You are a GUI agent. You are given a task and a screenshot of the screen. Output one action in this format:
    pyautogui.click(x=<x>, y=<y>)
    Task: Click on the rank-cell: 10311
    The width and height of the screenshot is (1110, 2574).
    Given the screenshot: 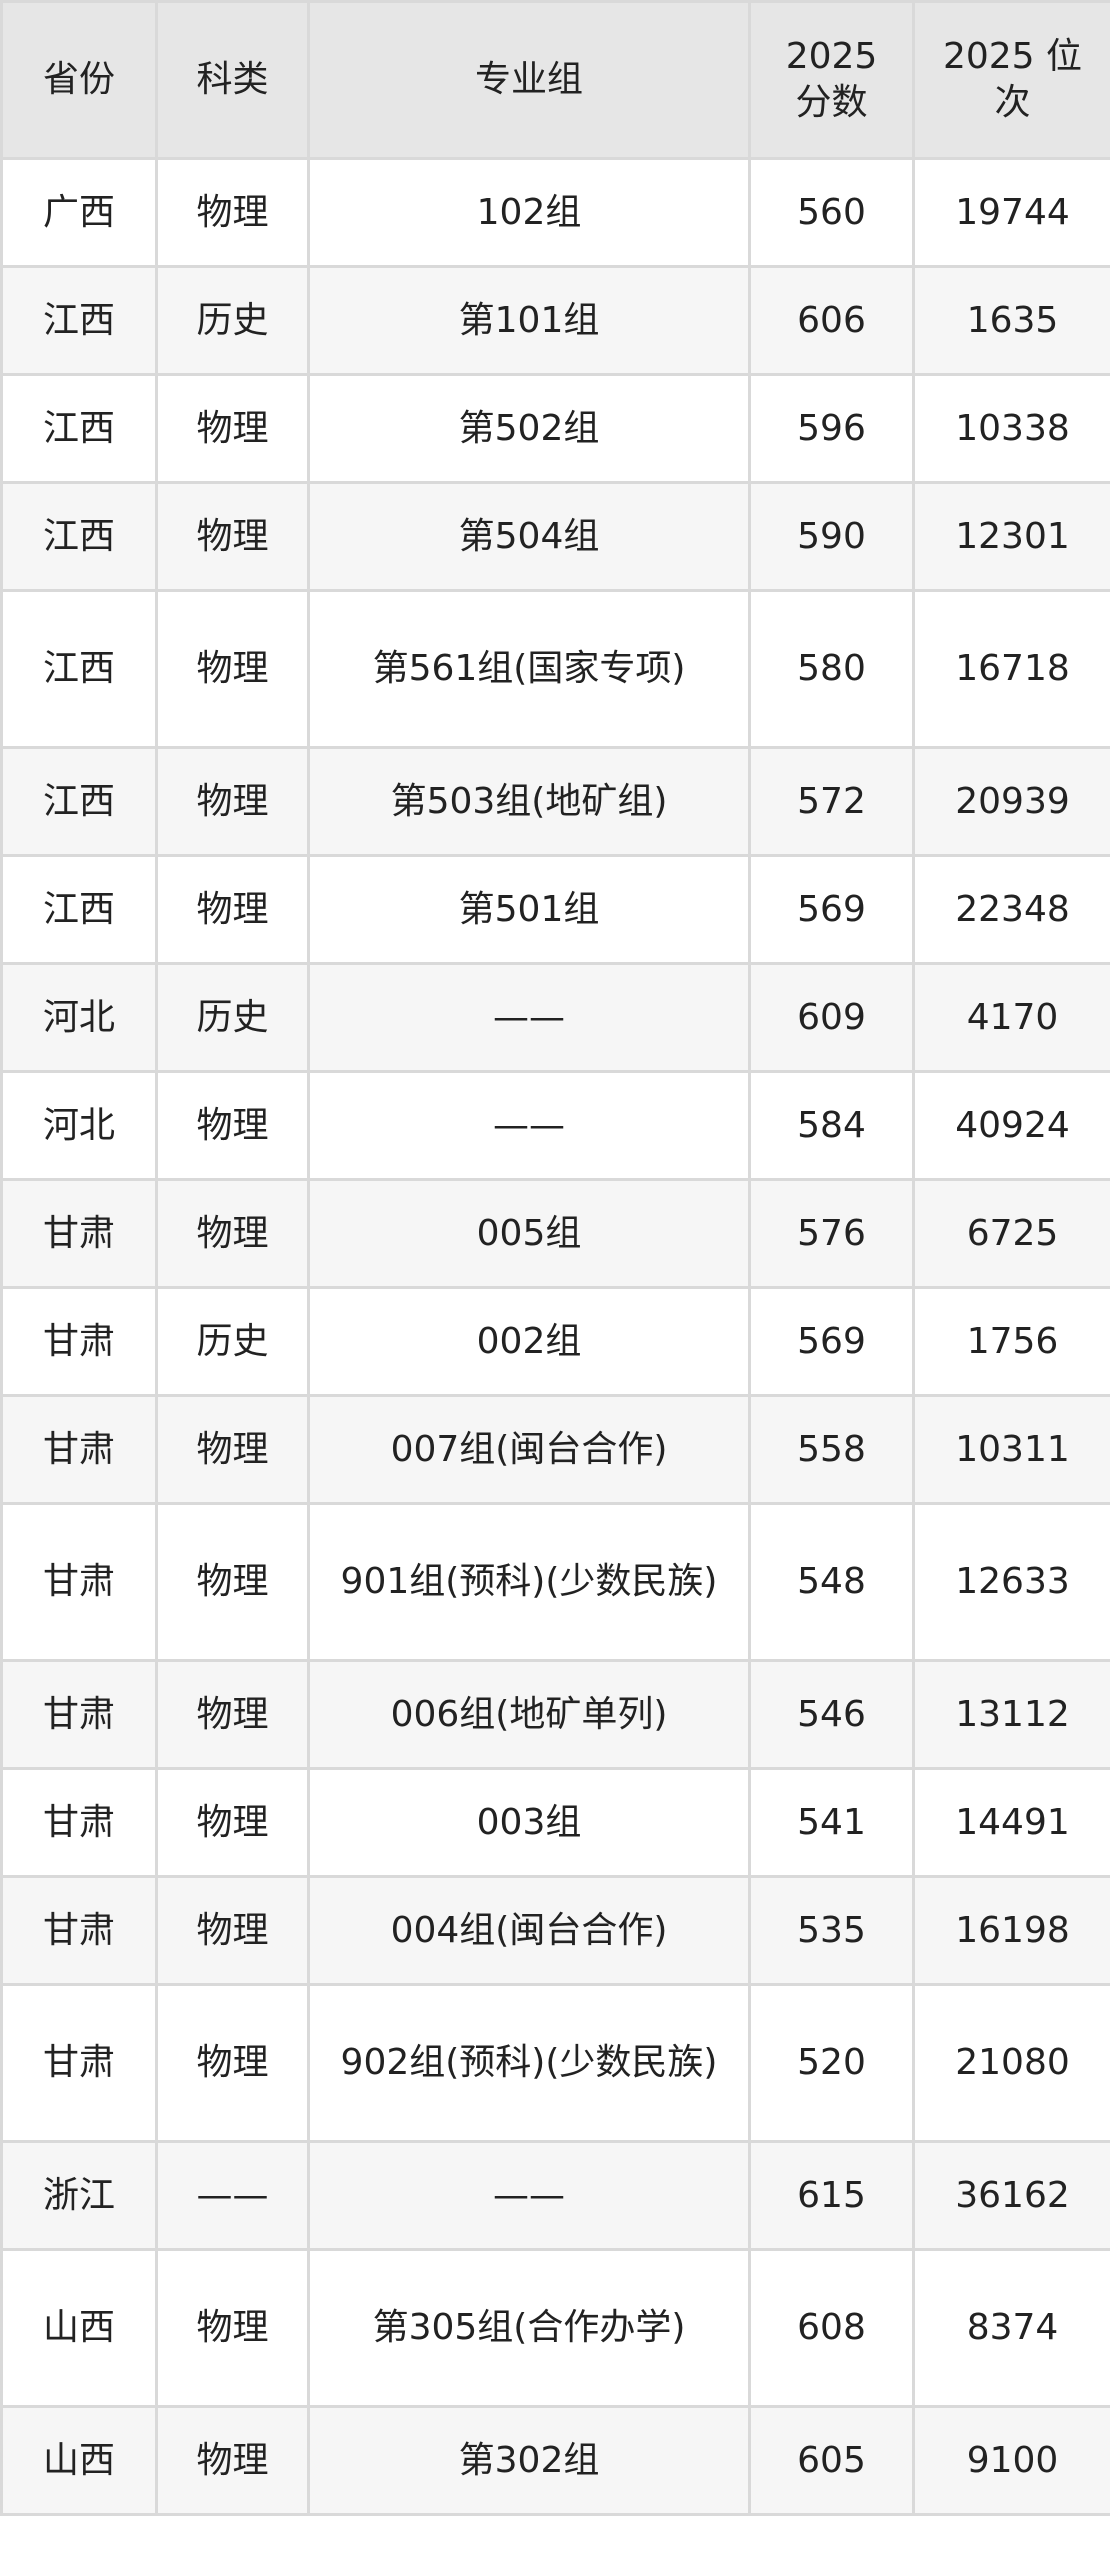 What is the action you would take?
    pyautogui.click(x=1011, y=1449)
    